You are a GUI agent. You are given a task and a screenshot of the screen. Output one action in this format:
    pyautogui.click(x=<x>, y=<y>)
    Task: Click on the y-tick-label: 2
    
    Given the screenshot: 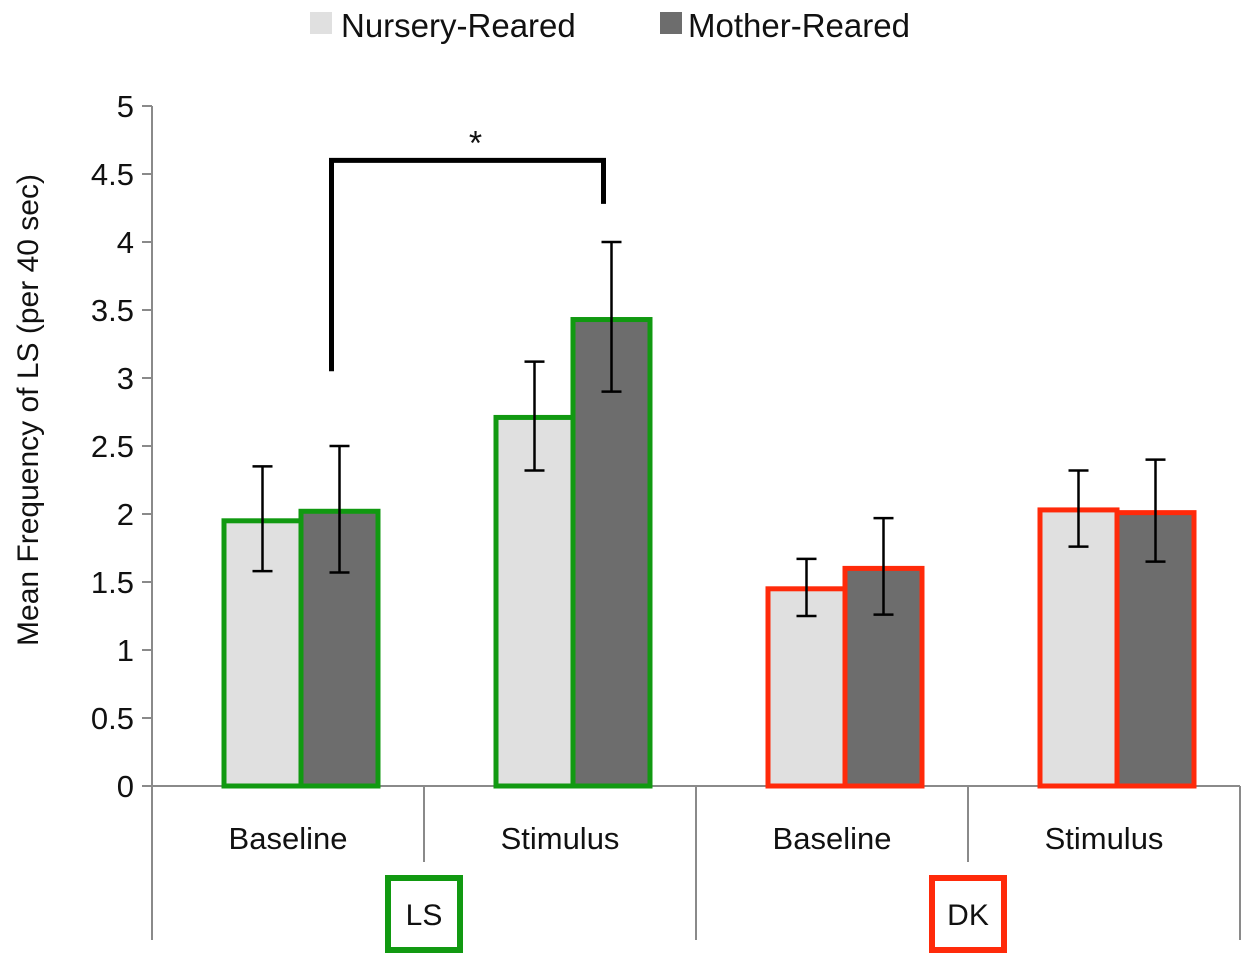 What is the action you would take?
    pyautogui.click(x=125, y=514)
    